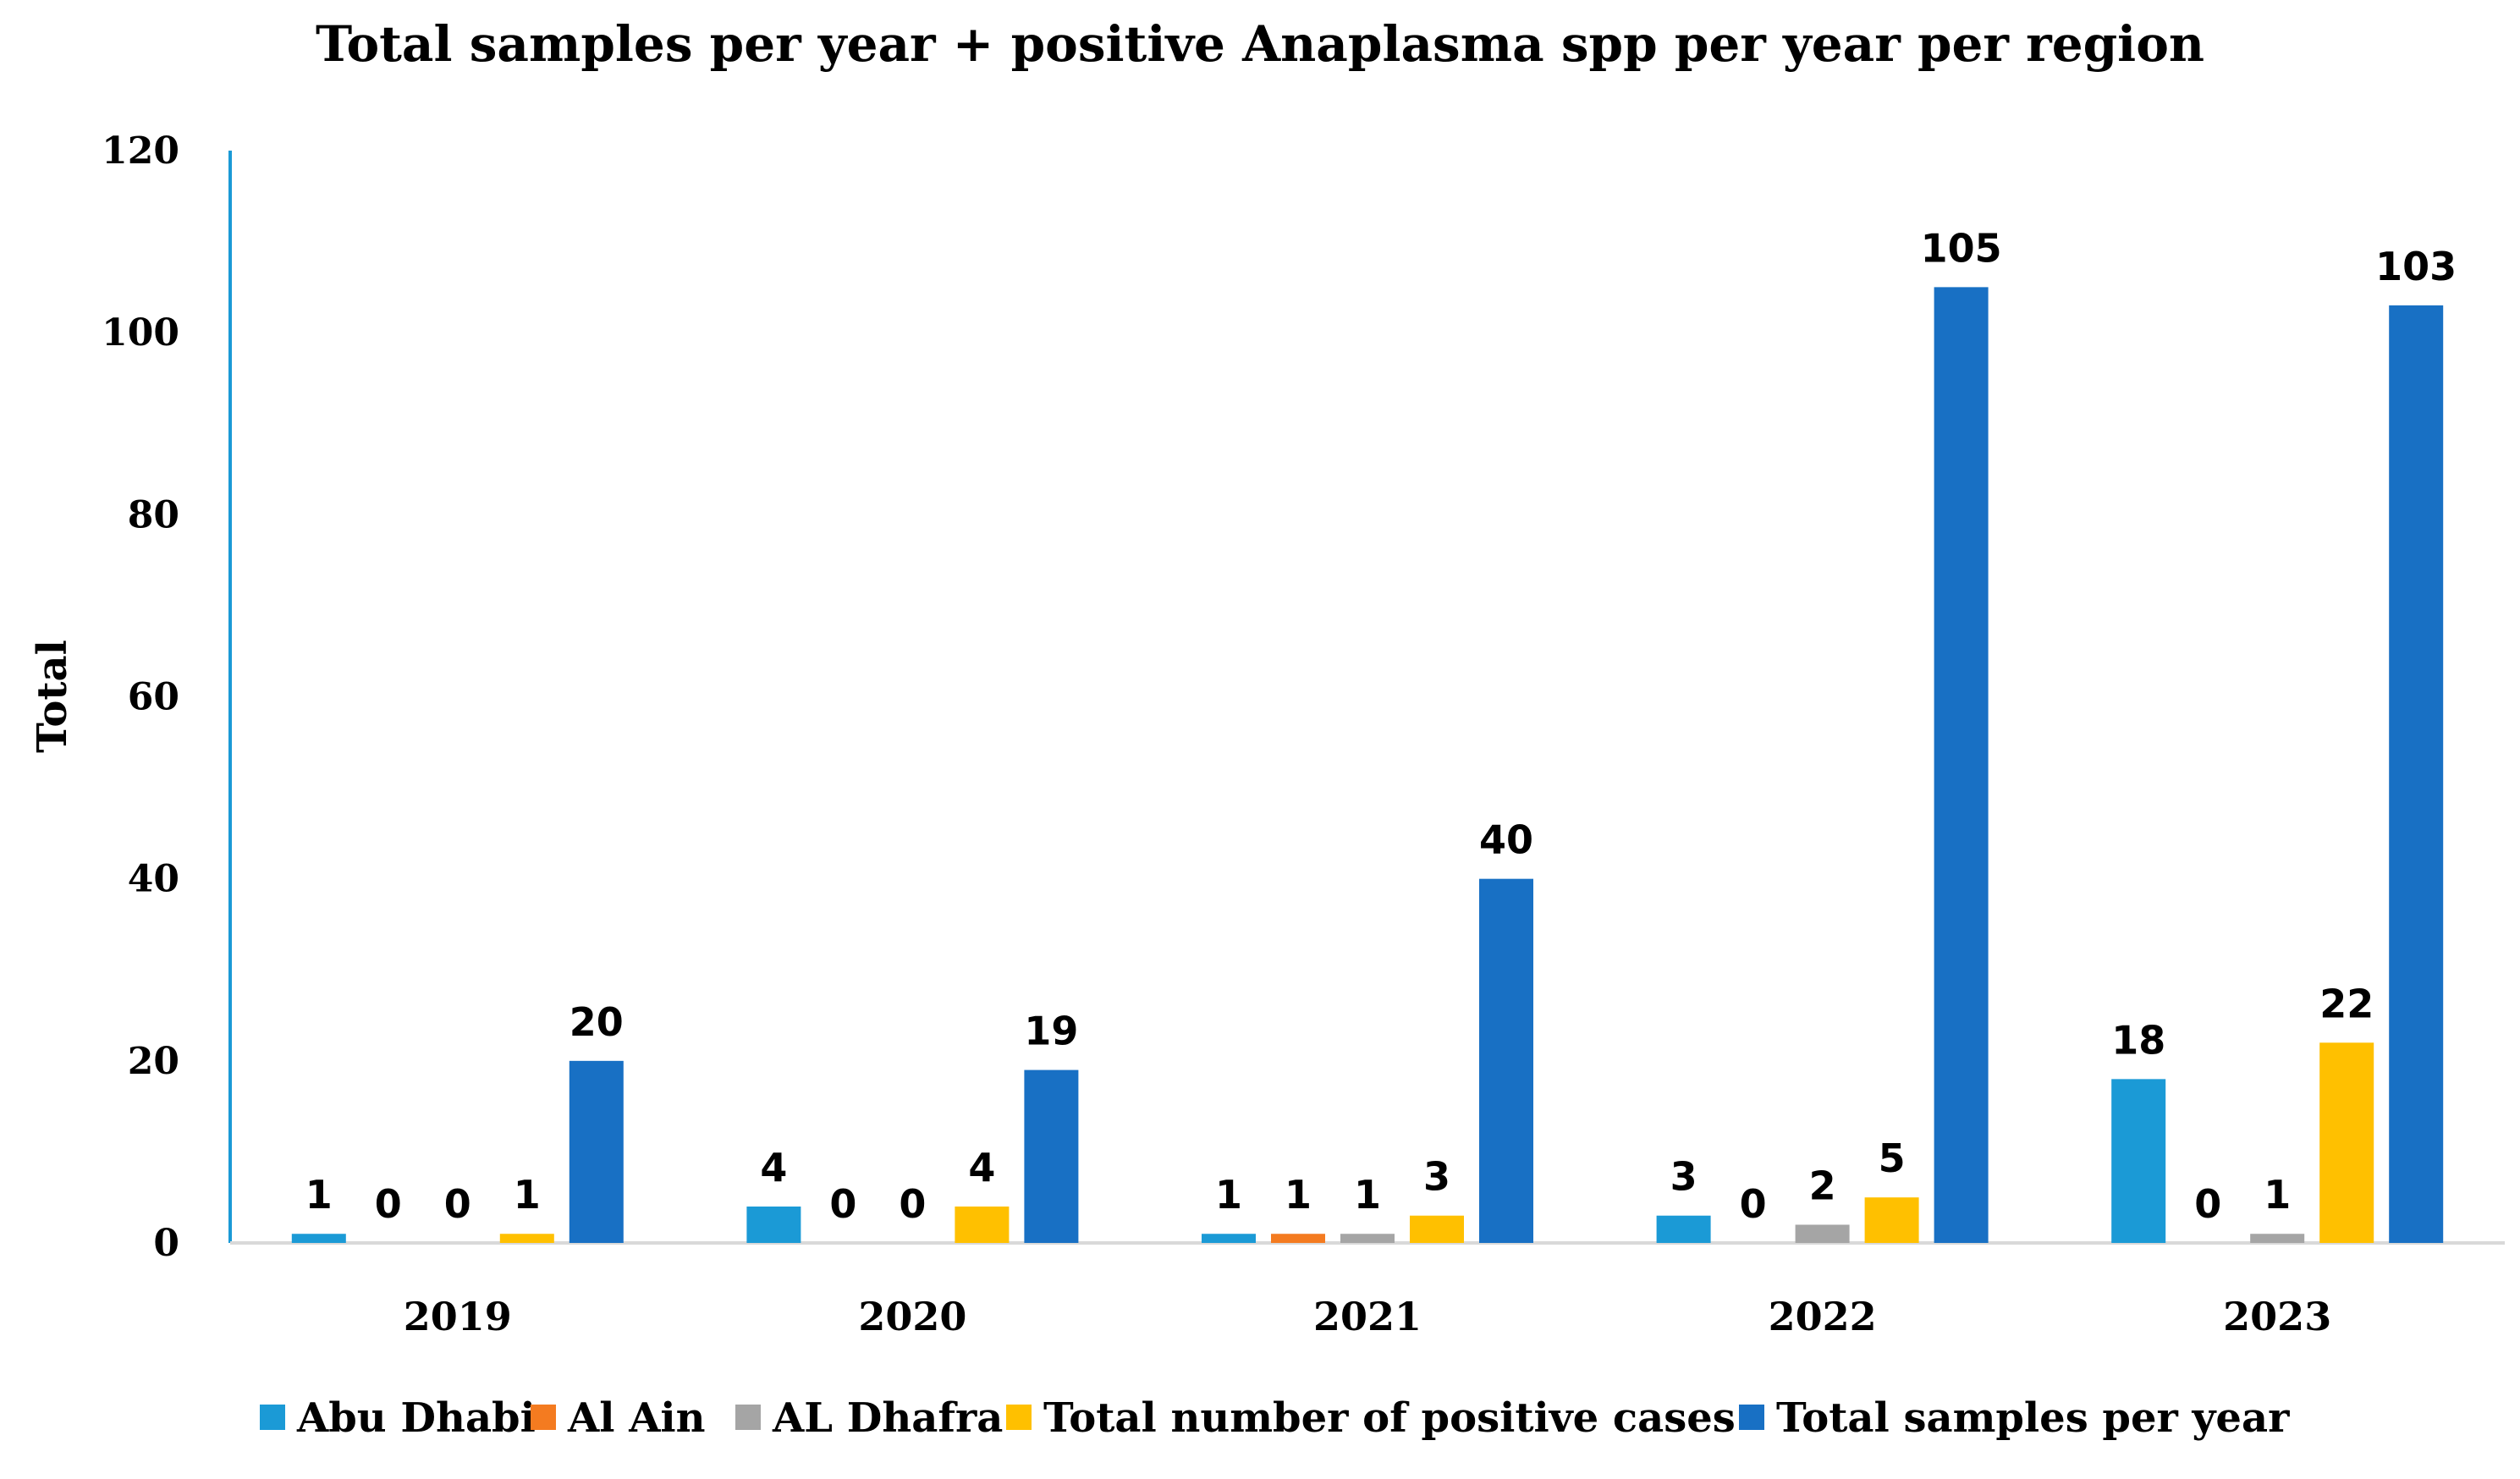 Image resolution: width=2520 pixels, height=1479 pixels. What do you see at coordinates (1823, 1185) in the screenshot?
I see `data-label: 2` at bounding box center [1823, 1185].